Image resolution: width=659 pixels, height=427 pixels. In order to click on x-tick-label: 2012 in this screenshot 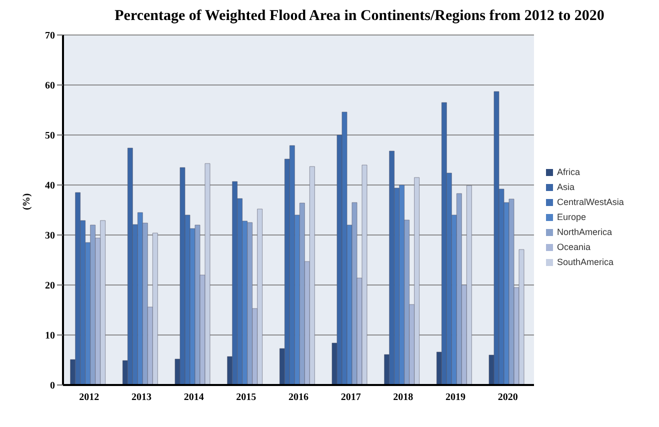, I will do `click(89, 398)`.